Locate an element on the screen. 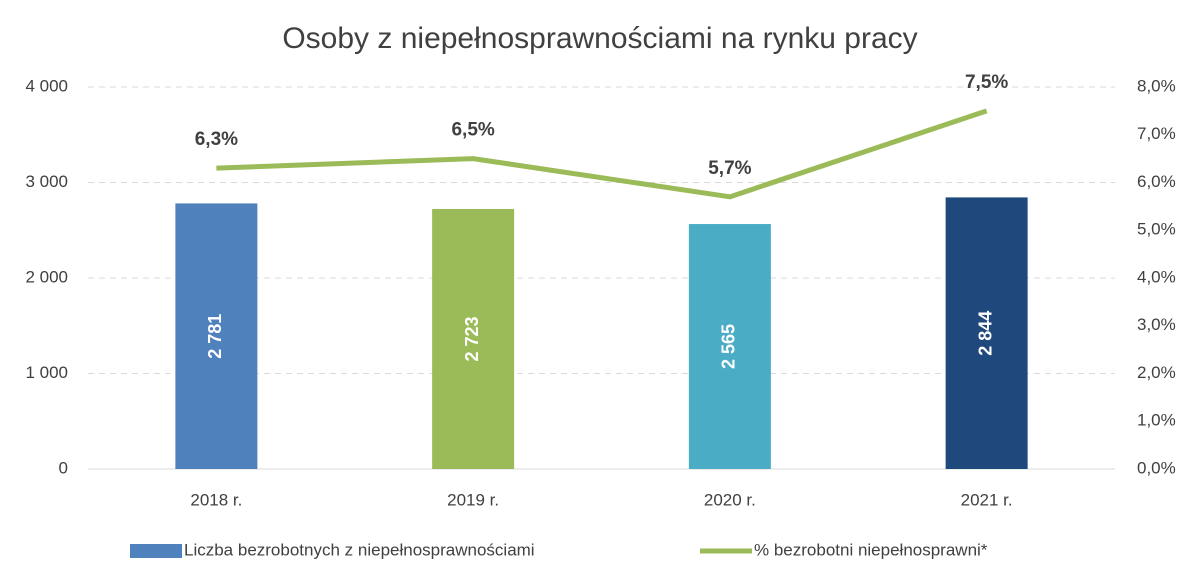  x-tick-label: 2021 r. is located at coordinates (987, 499).